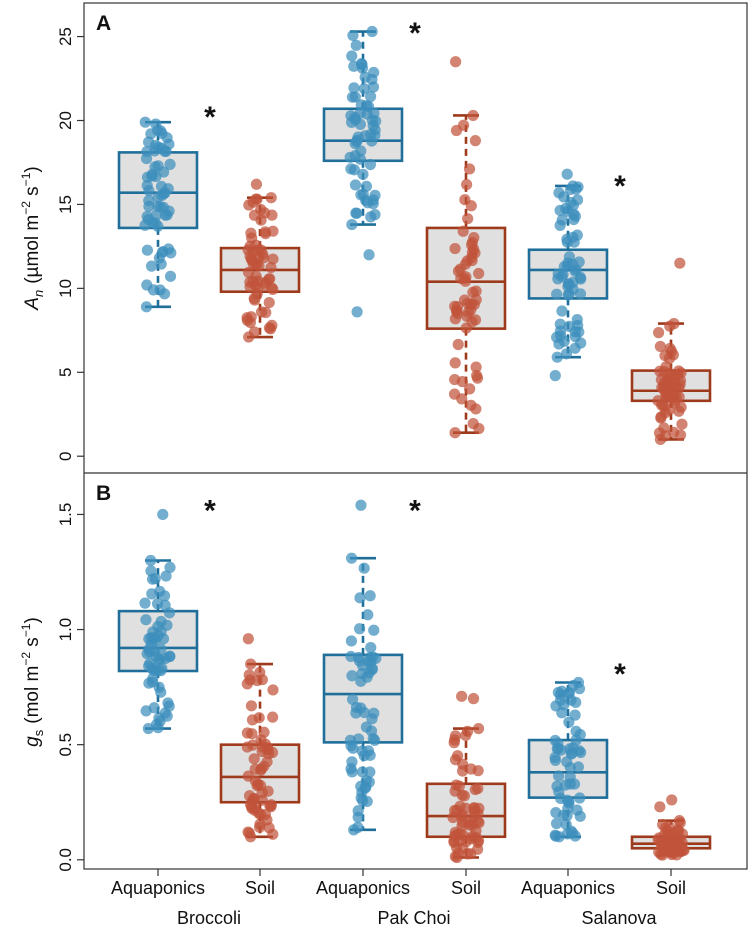 The height and width of the screenshot is (935, 752). Describe the element at coordinates (26, 659) in the screenshot. I see `y-label-b-exp1: −2` at that location.